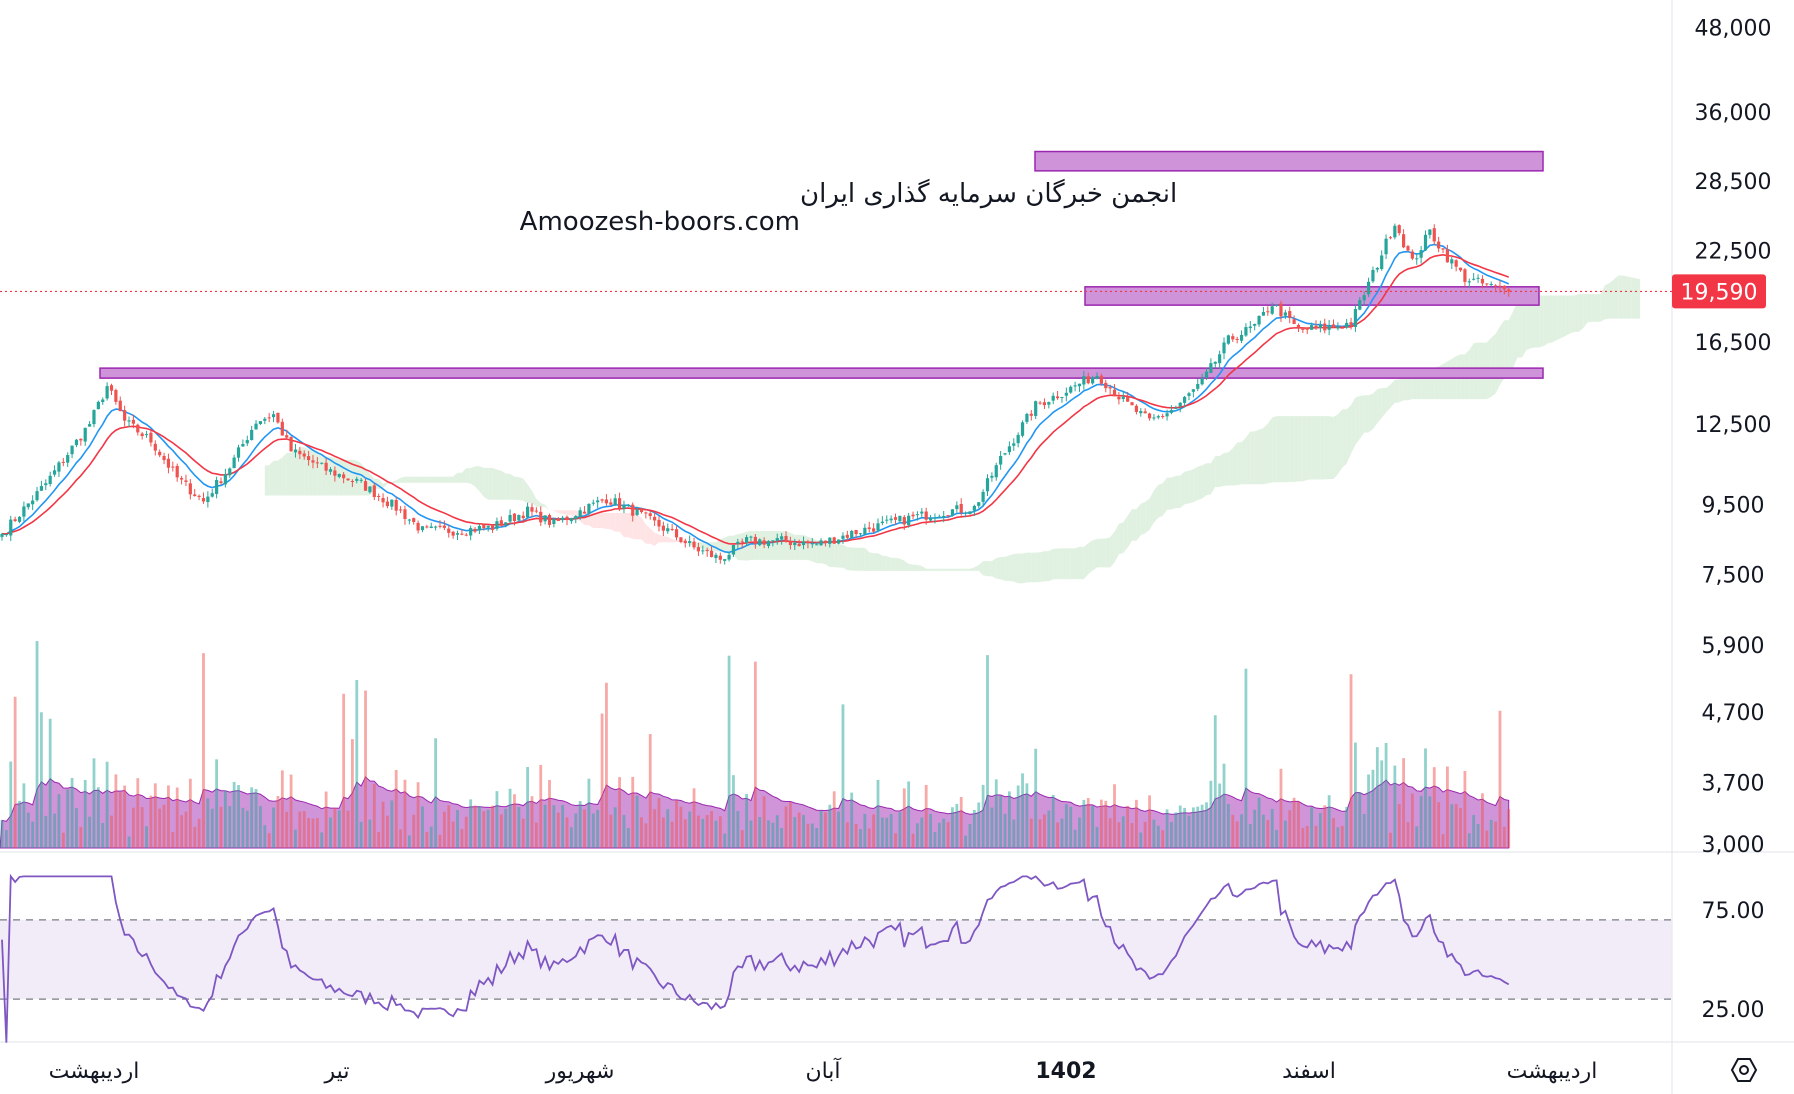  Describe the element at coordinates (1733, 911) in the screenshot. I see `rsi-axis-label: 75.00` at that location.